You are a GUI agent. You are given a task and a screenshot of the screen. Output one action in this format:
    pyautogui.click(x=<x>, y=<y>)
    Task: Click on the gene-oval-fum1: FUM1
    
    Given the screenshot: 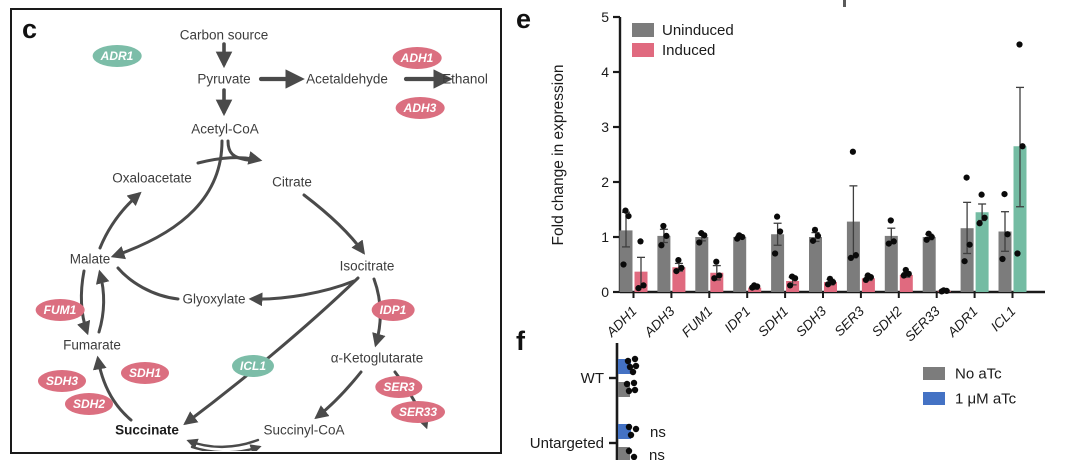 What is the action you would take?
    pyautogui.click(x=60, y=310)
    